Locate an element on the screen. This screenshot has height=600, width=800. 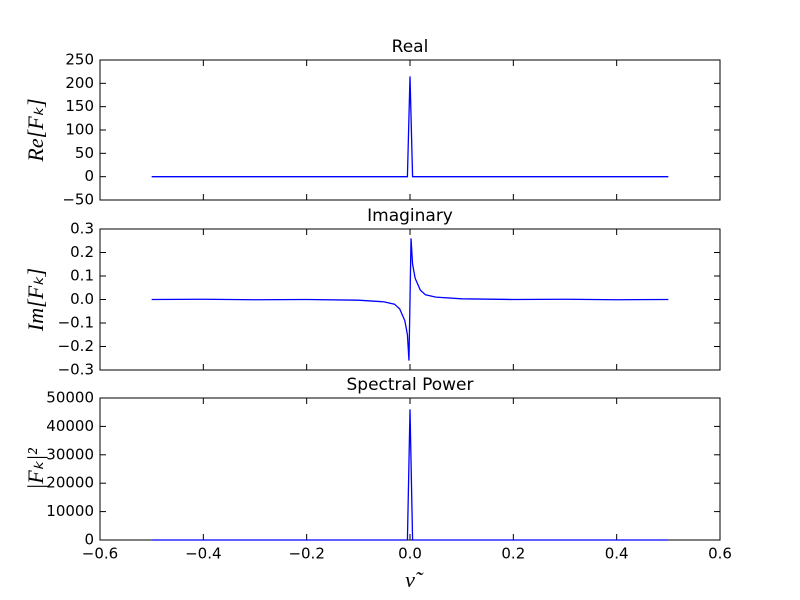
y-tick-label: −0.3 is located at coordinates (76, 370).